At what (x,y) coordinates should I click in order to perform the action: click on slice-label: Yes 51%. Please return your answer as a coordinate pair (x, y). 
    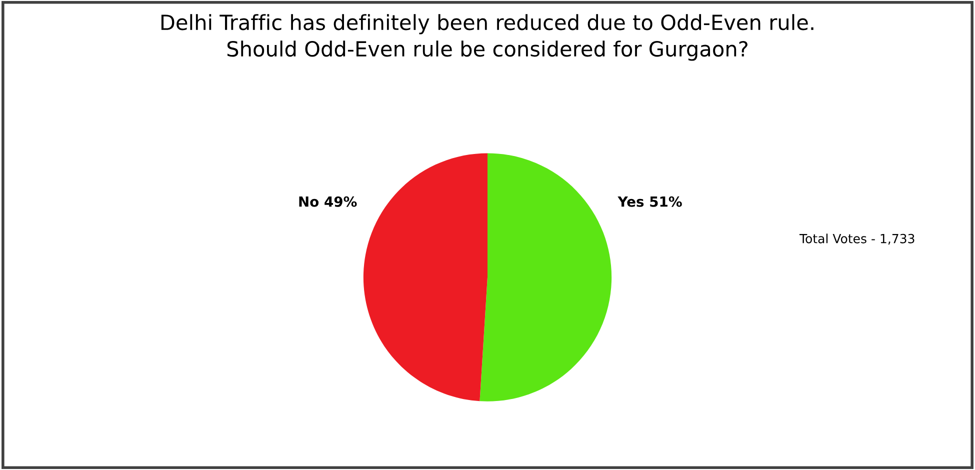
    Looking at the image, I should click on (650, 201).